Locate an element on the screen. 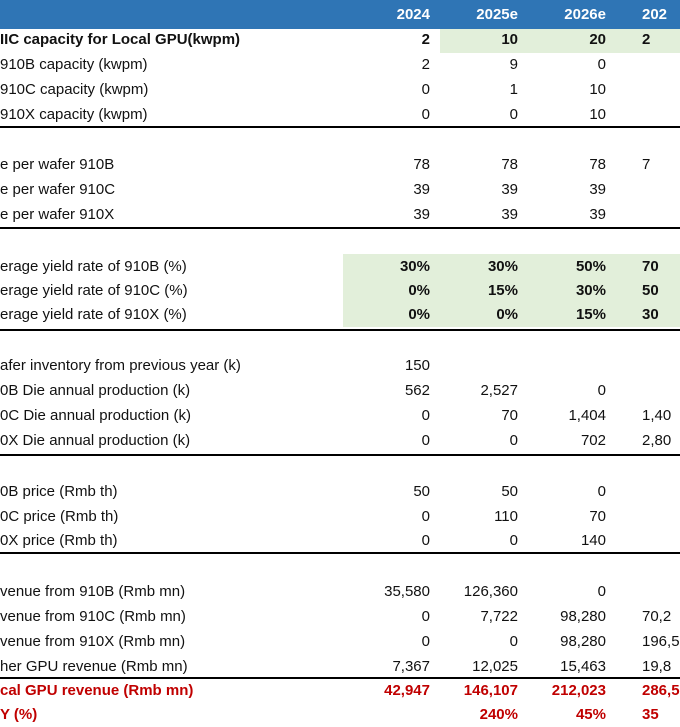 The width and height of the screenshot is (680, 727). cell-value: 240% is located at coordinates (498, 714).